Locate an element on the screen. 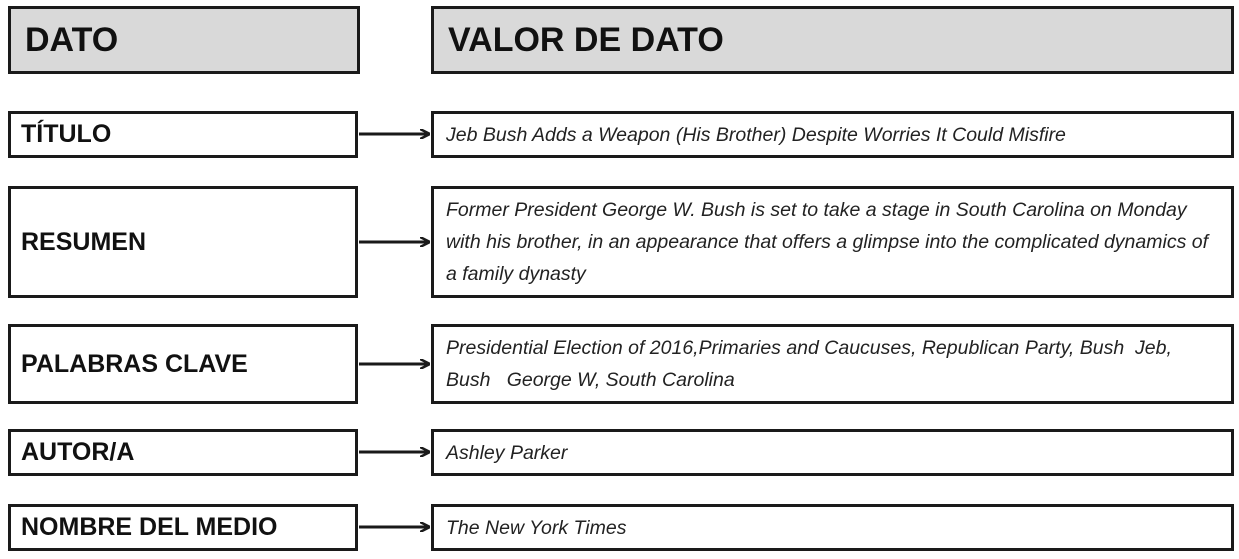 The width and height of the screenshot is (1239, 559). label-palabras-clave-text: PALABRAS CLAVE is located at coordinates (134, 363).